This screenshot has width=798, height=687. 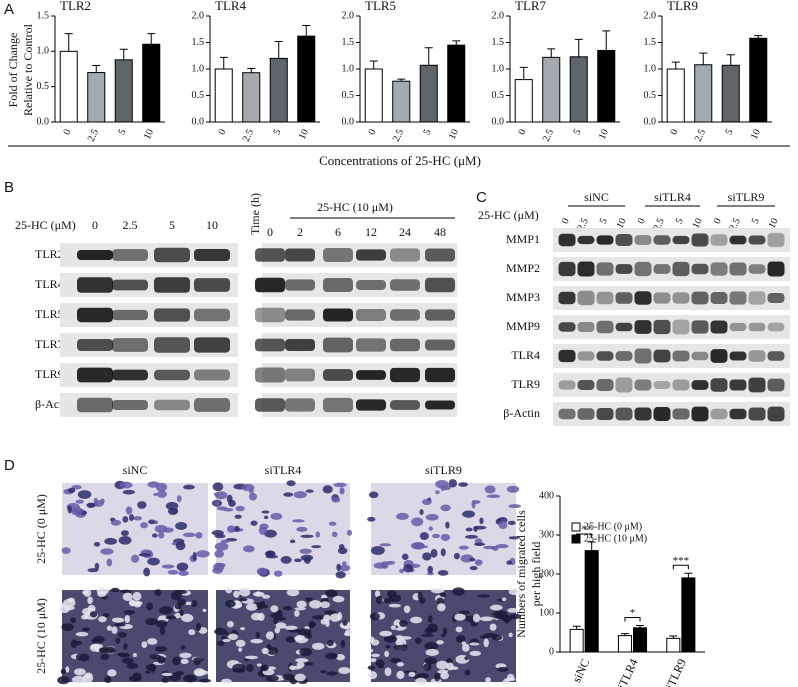 What do you see at coordinates (9, 9) in the screenshot?
I see `panel-letter: A` at bounding box center [9, 9].